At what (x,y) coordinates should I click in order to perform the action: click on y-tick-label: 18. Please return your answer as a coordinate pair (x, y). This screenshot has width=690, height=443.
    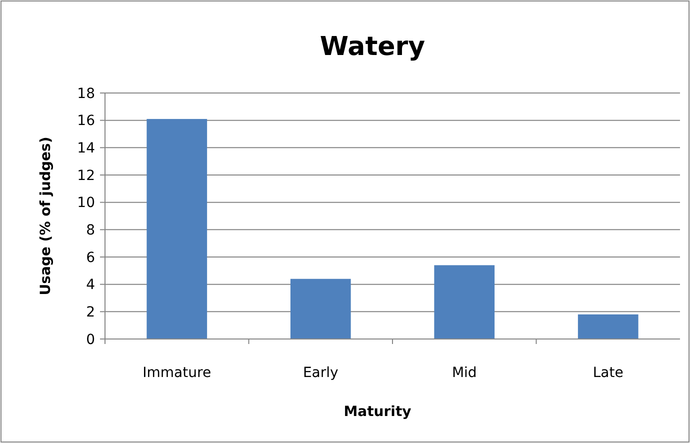
    Looking at the image, I should click on (86, 94).